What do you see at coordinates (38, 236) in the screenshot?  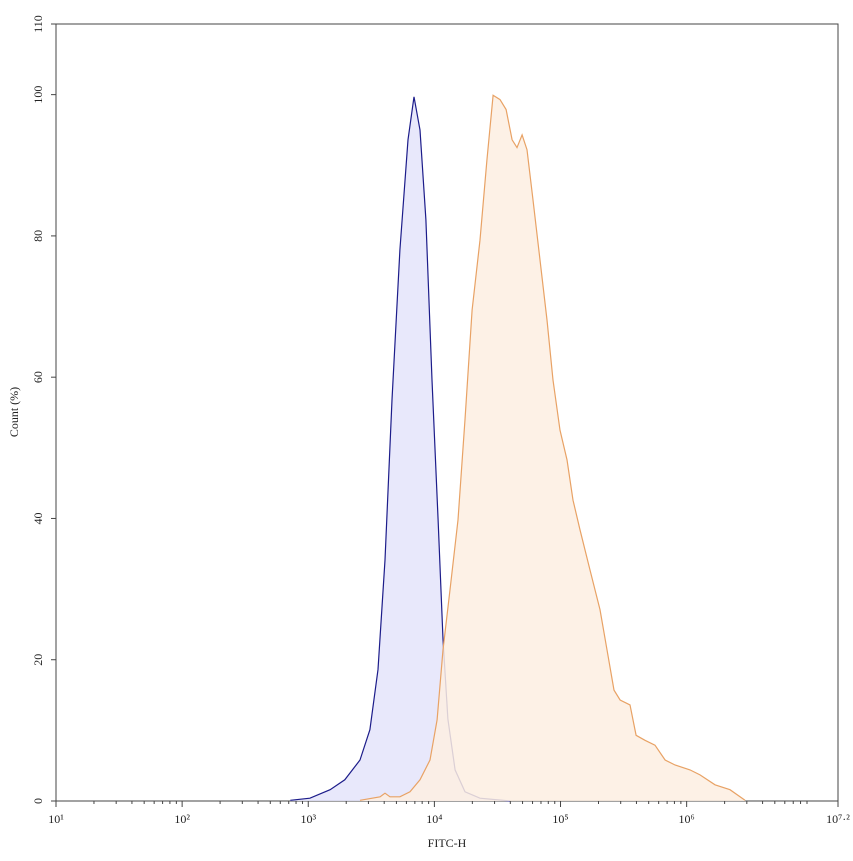 I see `y-tick-label: 80` at bounding box center [38, 236].